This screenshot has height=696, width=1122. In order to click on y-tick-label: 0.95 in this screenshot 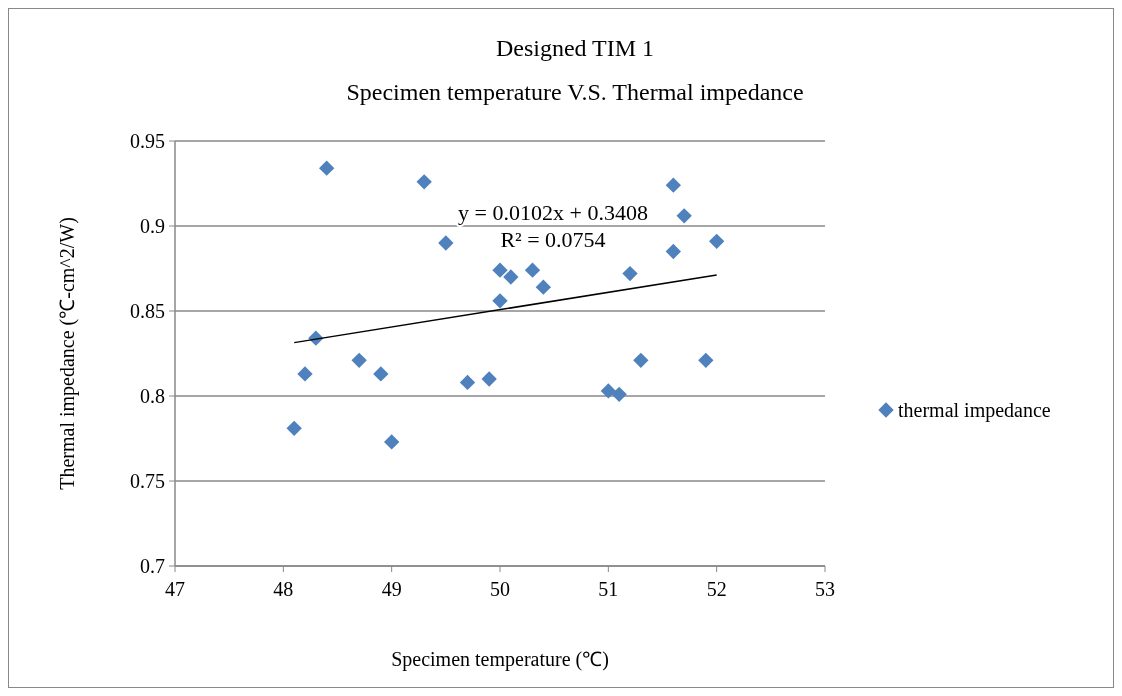, I will do `click(147, 141)`.